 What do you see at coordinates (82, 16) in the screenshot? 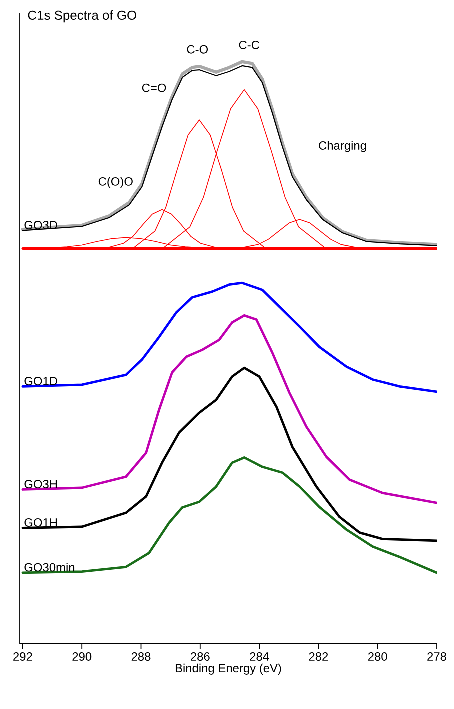
I see `chart-title: C1s Spectra of GO` at bounding box center [82, 16].